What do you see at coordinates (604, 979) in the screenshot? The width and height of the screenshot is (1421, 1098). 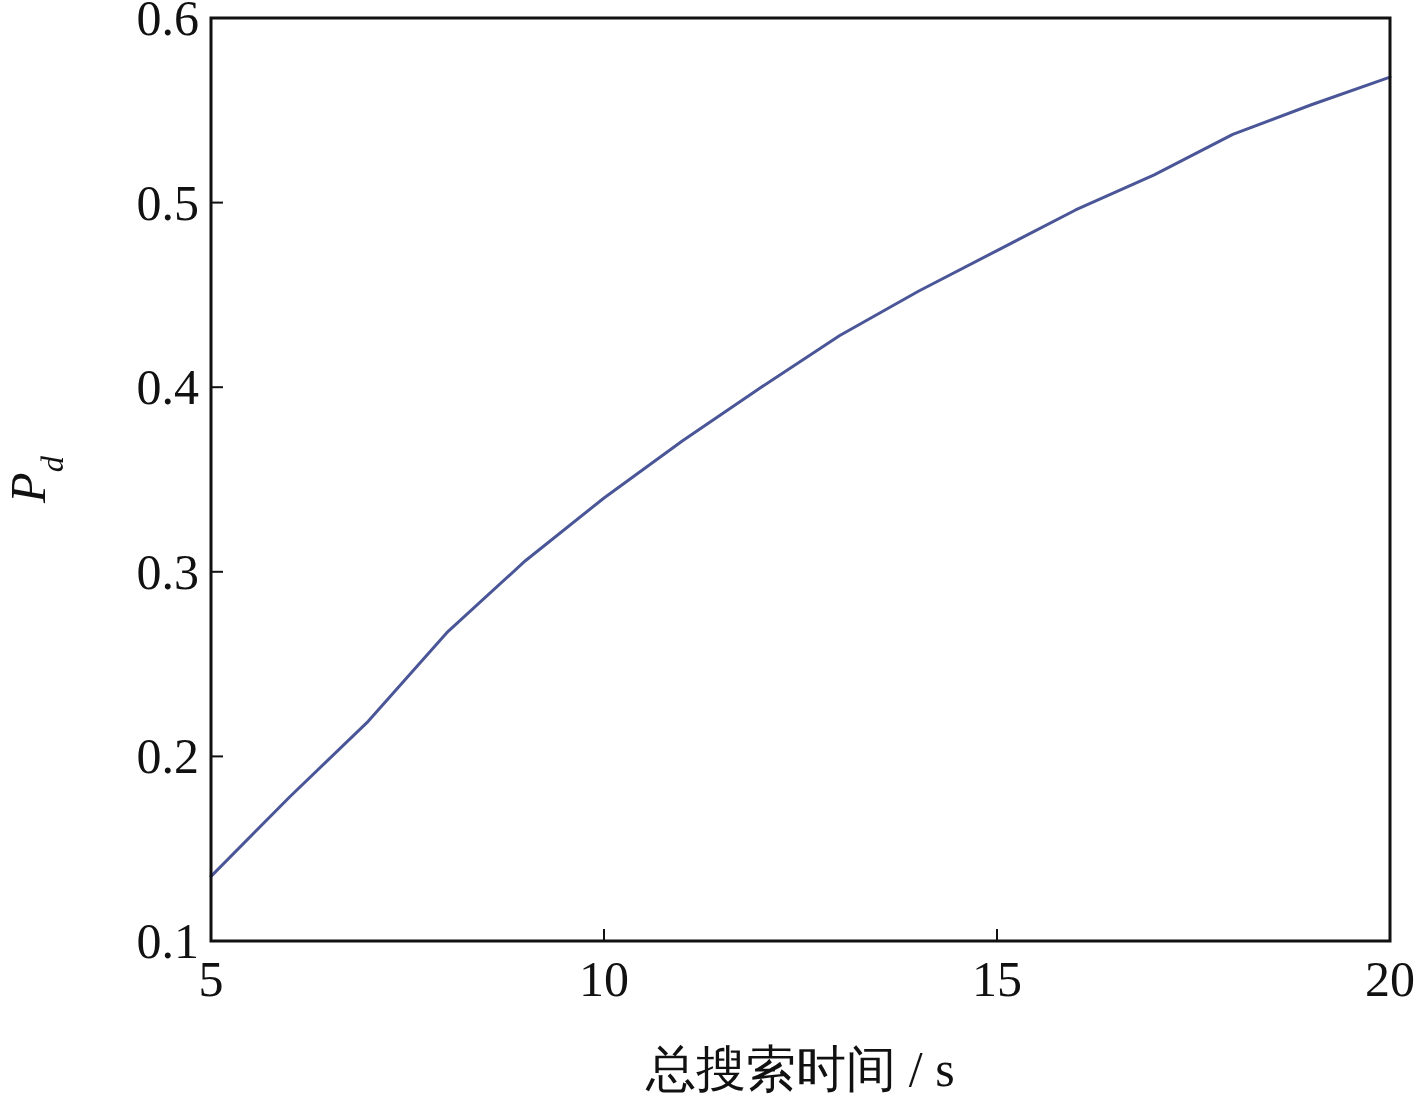 I see `x-tick-label: 10` at bounding box center [604, 979].